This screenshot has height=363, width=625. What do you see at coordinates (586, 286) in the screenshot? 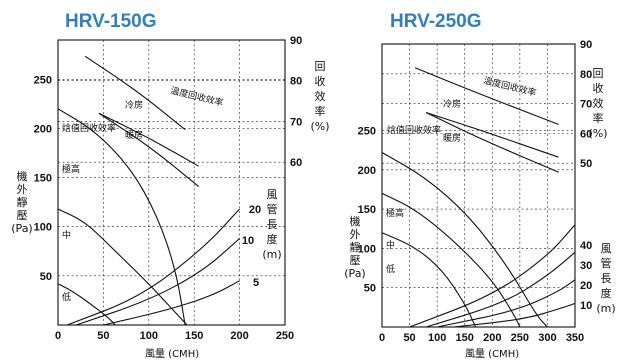
I see `y3-tick-label: 20` at bounding box center [586, 286].